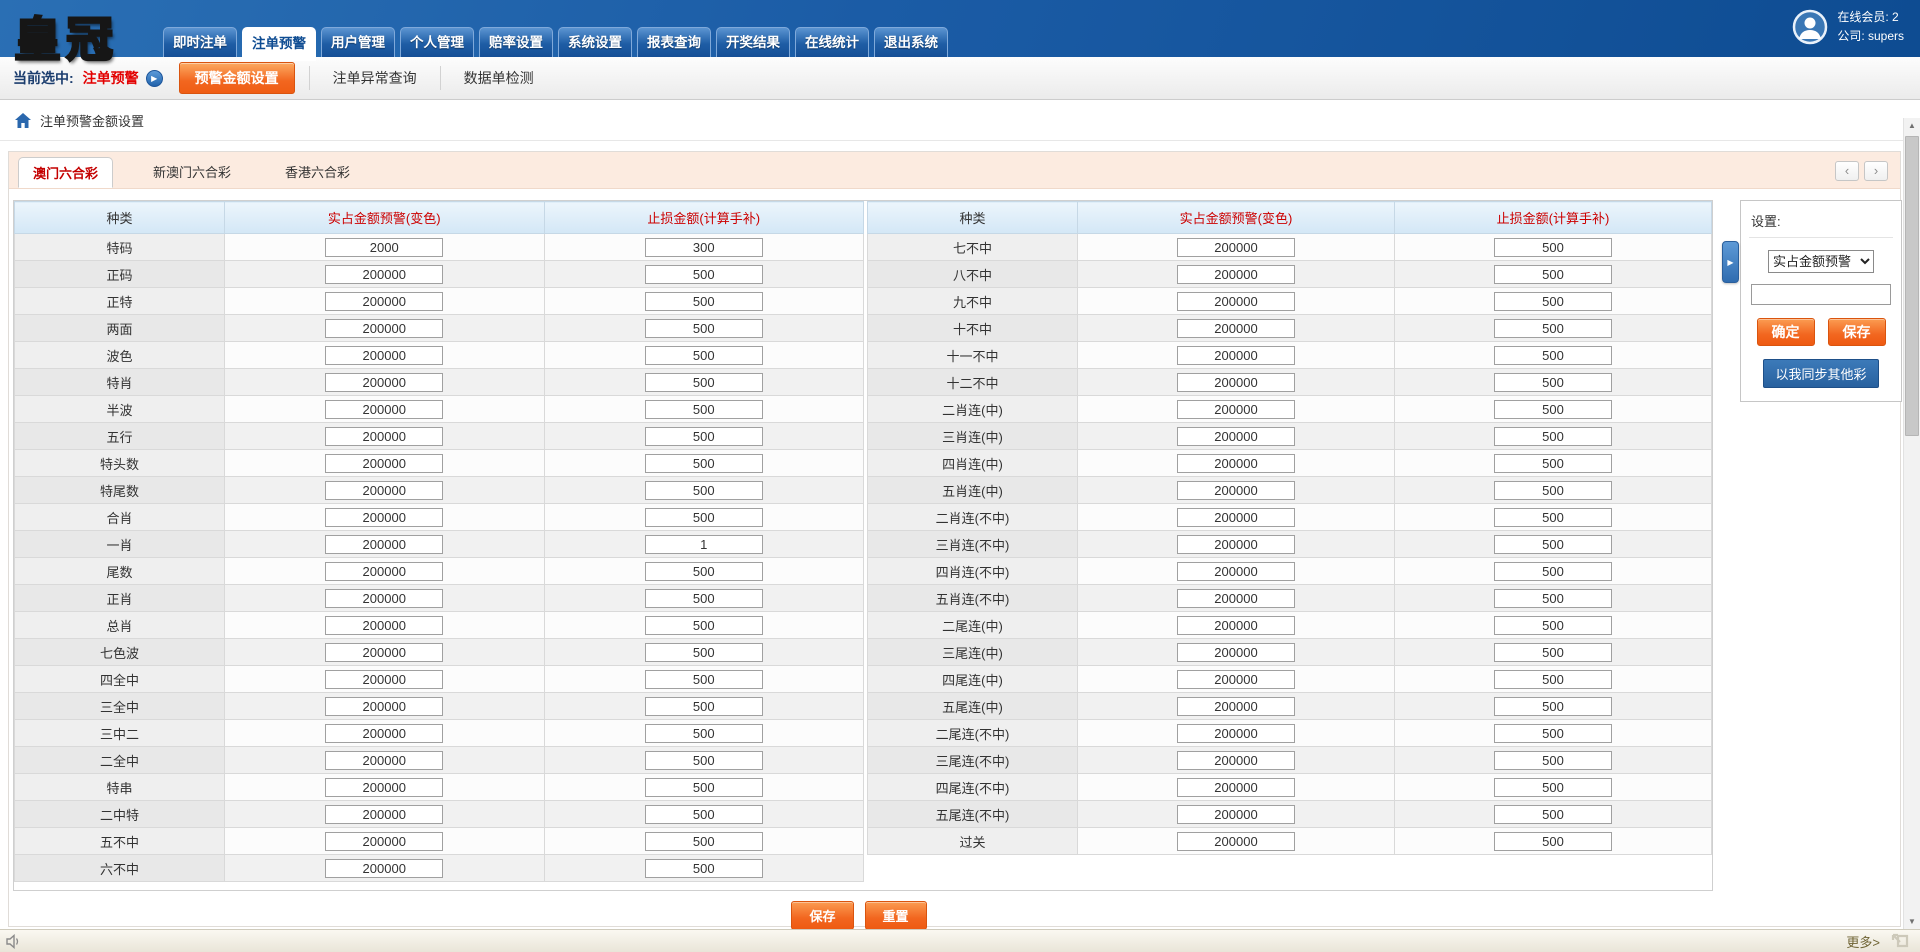 This screenshot has height=952, width=1920. I want to click on subnav-arrow-icon: ▶, so click(154, 78).